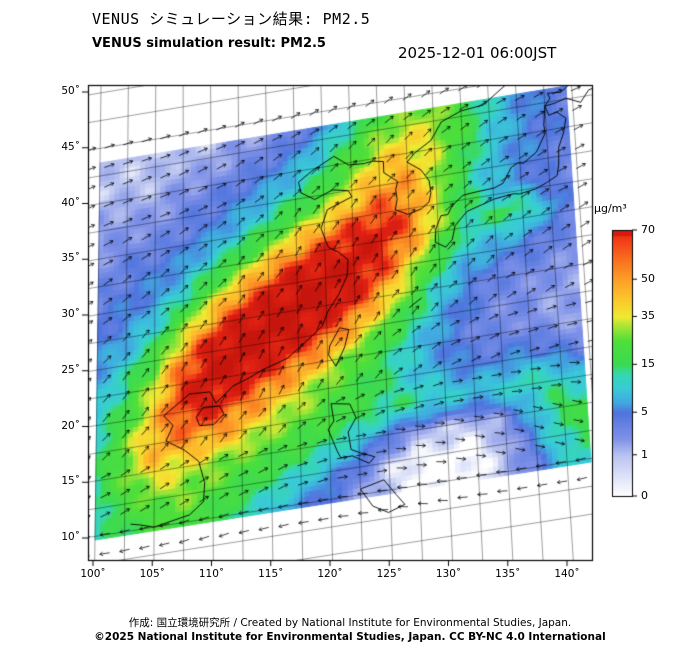 The image size is (700, 649). Describe the element at coordinates (70, 258) in the screenshot. I see `y-axis-label: 35˚` at that location.